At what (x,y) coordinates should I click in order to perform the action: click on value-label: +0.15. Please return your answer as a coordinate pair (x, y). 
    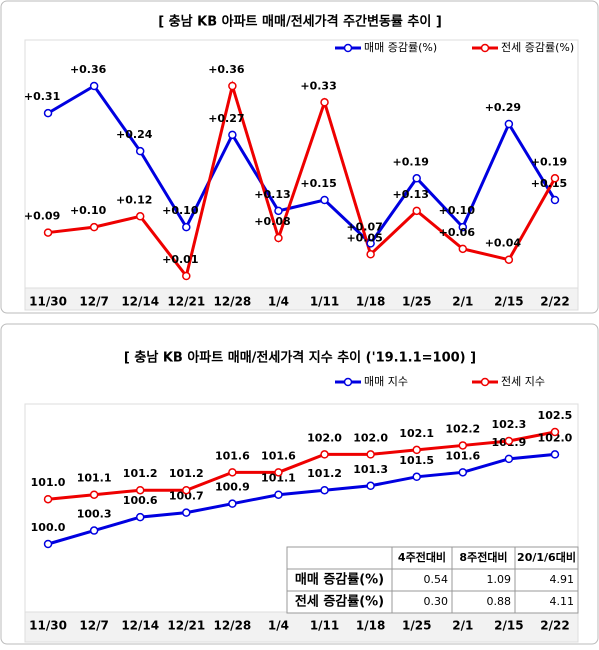
    Looking at the image, I should click on (549, 183).